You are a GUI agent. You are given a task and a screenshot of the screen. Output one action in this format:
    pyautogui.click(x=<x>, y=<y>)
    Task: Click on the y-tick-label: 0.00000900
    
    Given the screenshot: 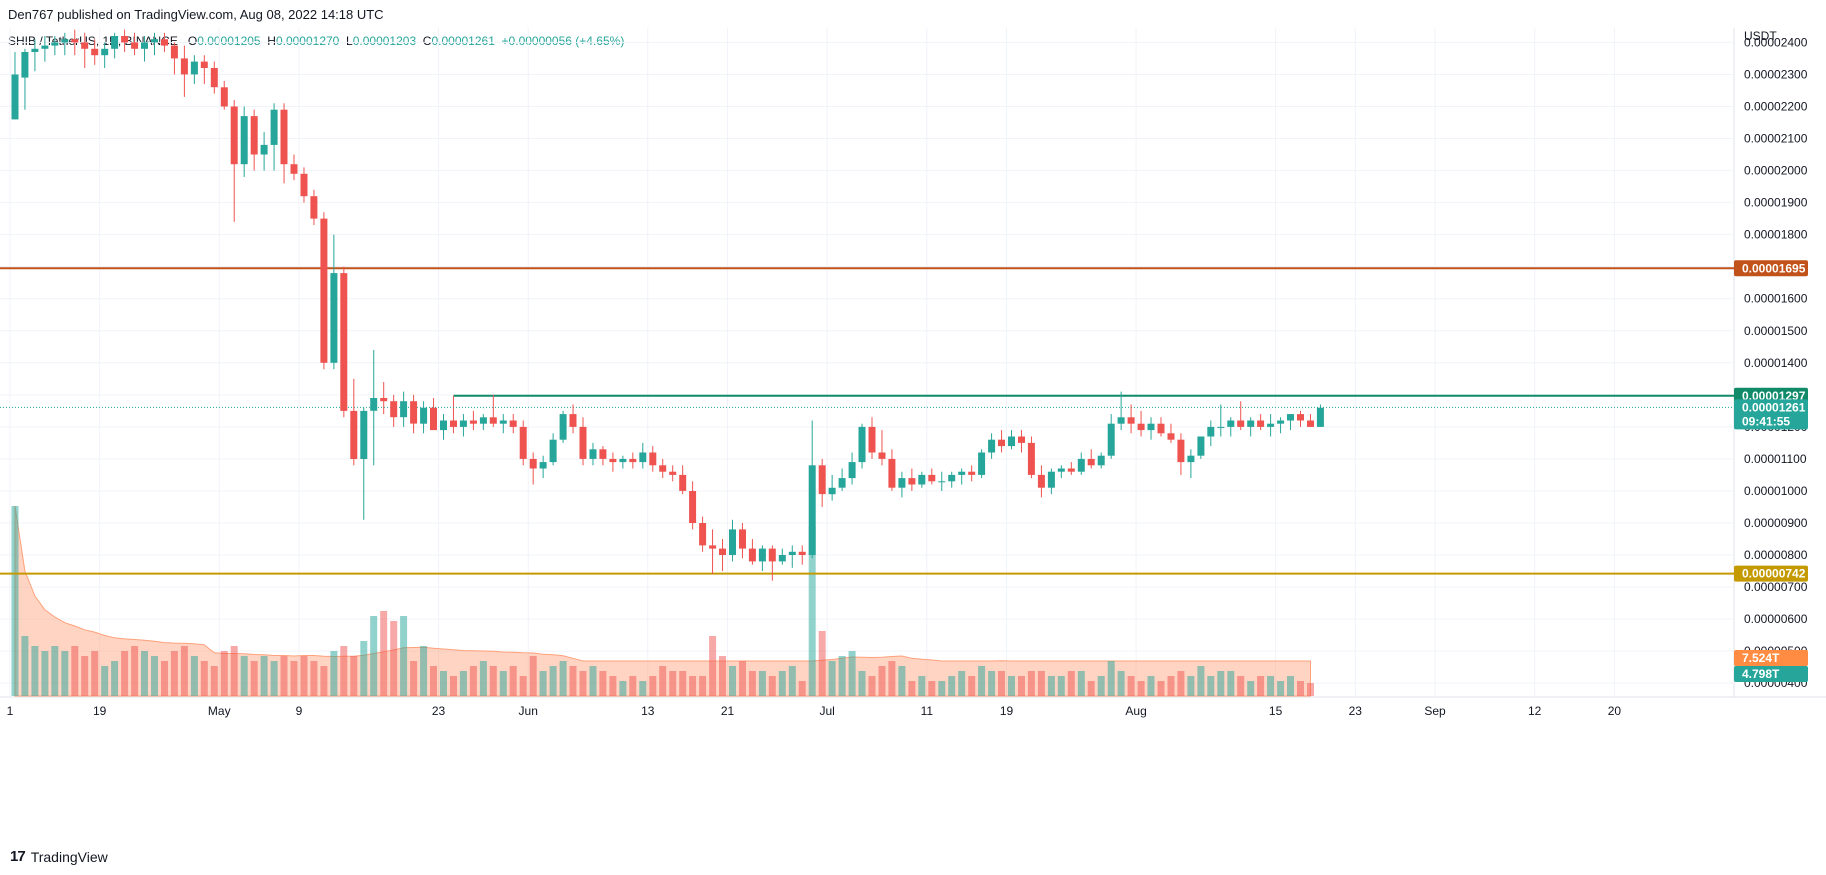 What is the action you would take?
    pyautogui.click(x=1776, y=523)
    